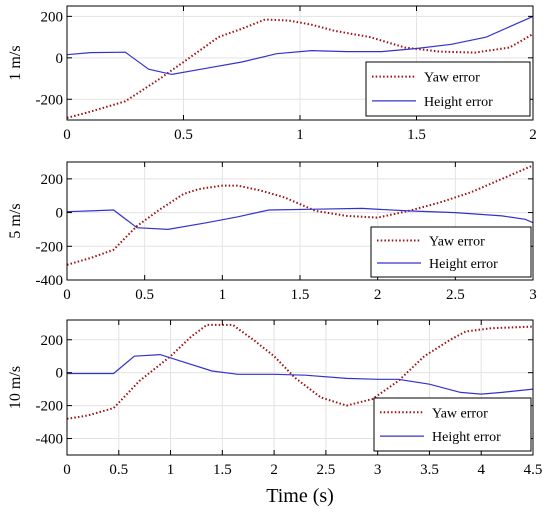 This screenshot has width=550, height=515. What do you see at coordinates (15, 220) in the screenshot?
I see `y-axis-label: 5 m/s` at bounding box center [15, 220].